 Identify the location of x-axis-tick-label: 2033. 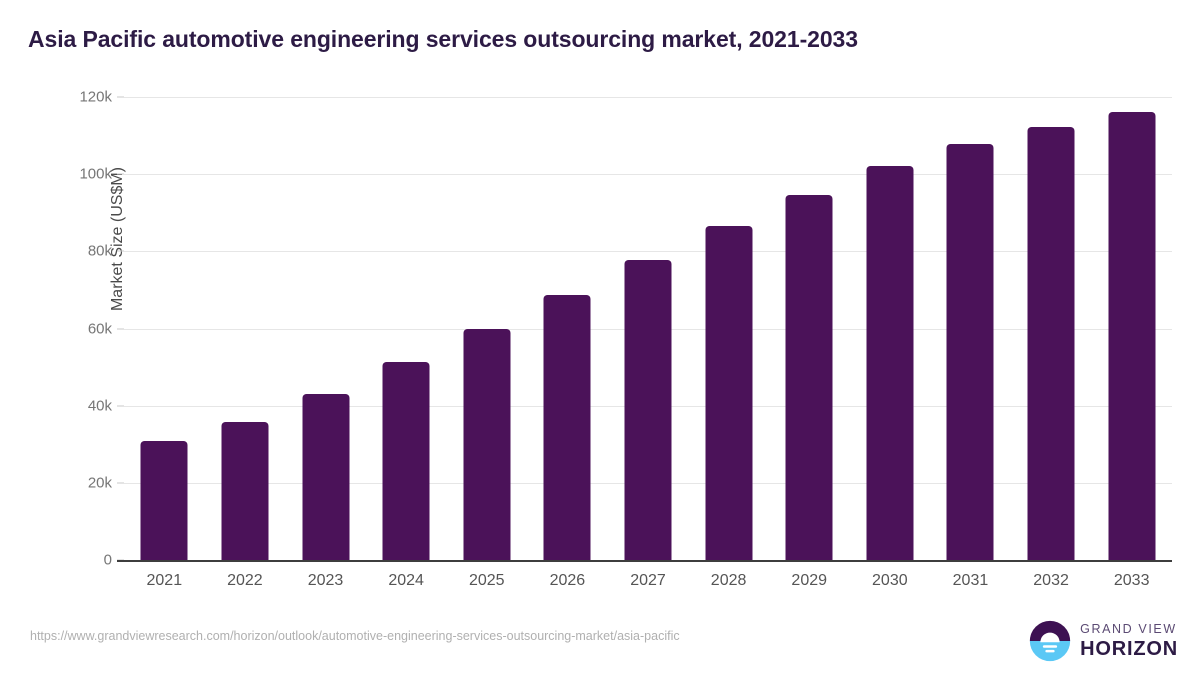
(1131, 580).